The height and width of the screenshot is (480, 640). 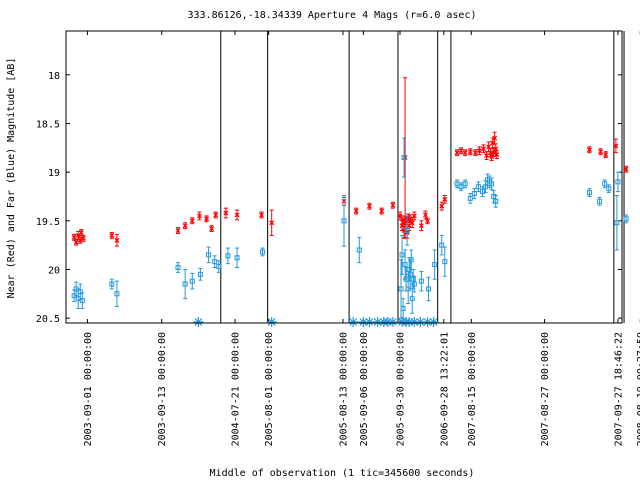 I want to click on y-tick-label: 18, so click(x=54, y=76).